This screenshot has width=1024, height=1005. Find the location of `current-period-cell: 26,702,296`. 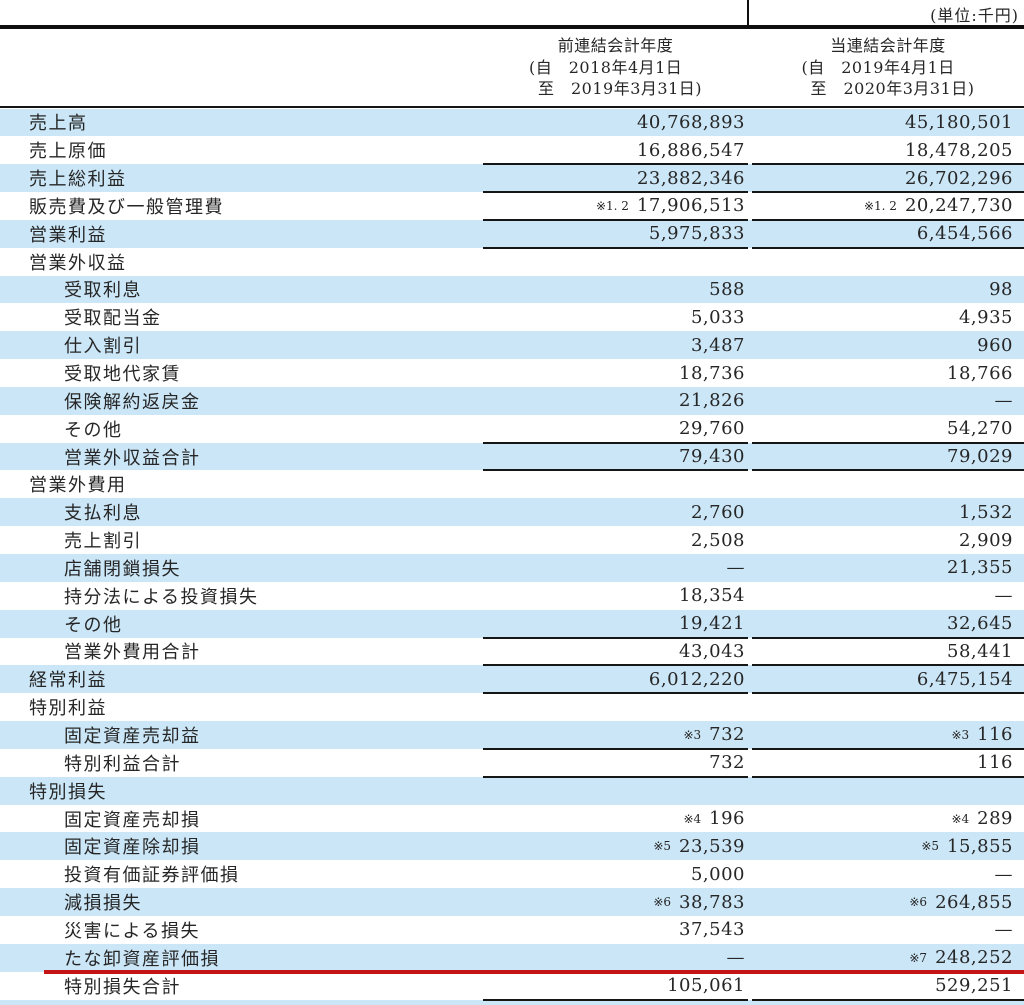

current-period-cell: 26,702,296 is located at coordinates (888, 178).